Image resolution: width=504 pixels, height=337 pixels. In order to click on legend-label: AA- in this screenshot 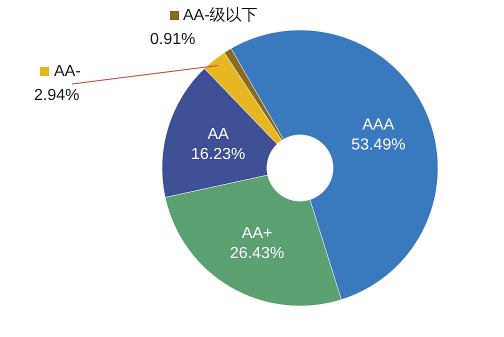, I will do `click(67, 71)`.